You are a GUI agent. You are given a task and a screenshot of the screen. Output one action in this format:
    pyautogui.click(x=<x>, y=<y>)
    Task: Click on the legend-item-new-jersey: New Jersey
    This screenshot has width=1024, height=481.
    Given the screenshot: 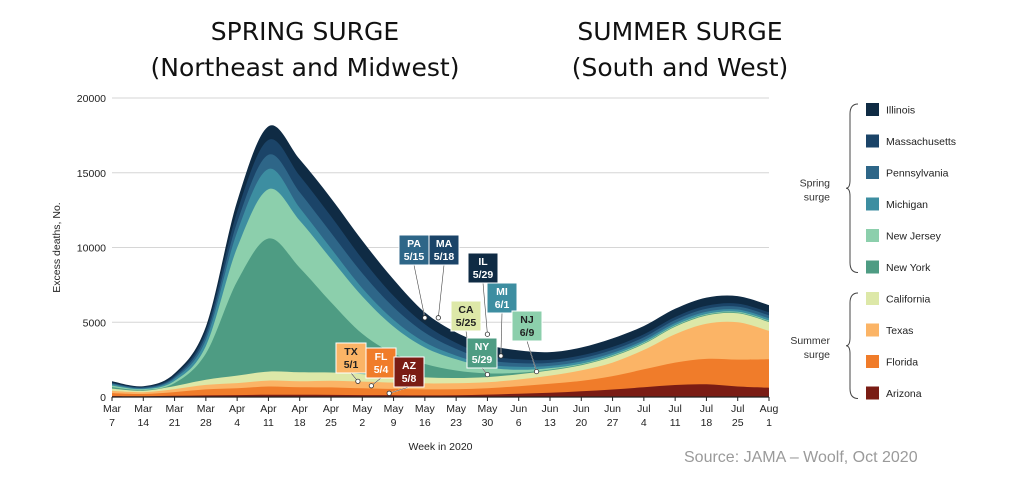 What is the action you would take?
    pyautogui.click(x=904, y=236)
    